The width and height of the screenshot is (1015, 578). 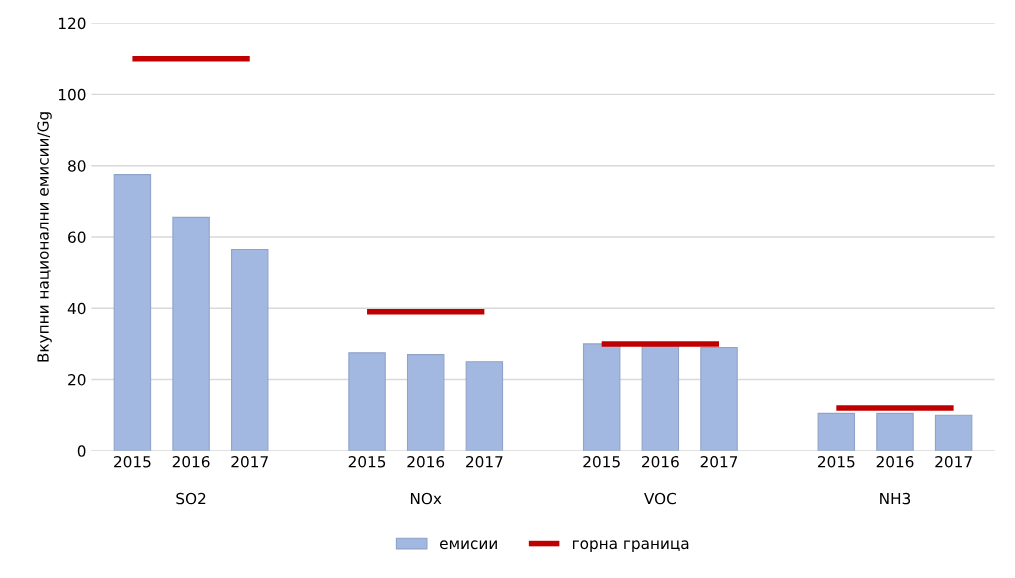 I want to click on y-tick-label: 120, so click(x=72, y=23).